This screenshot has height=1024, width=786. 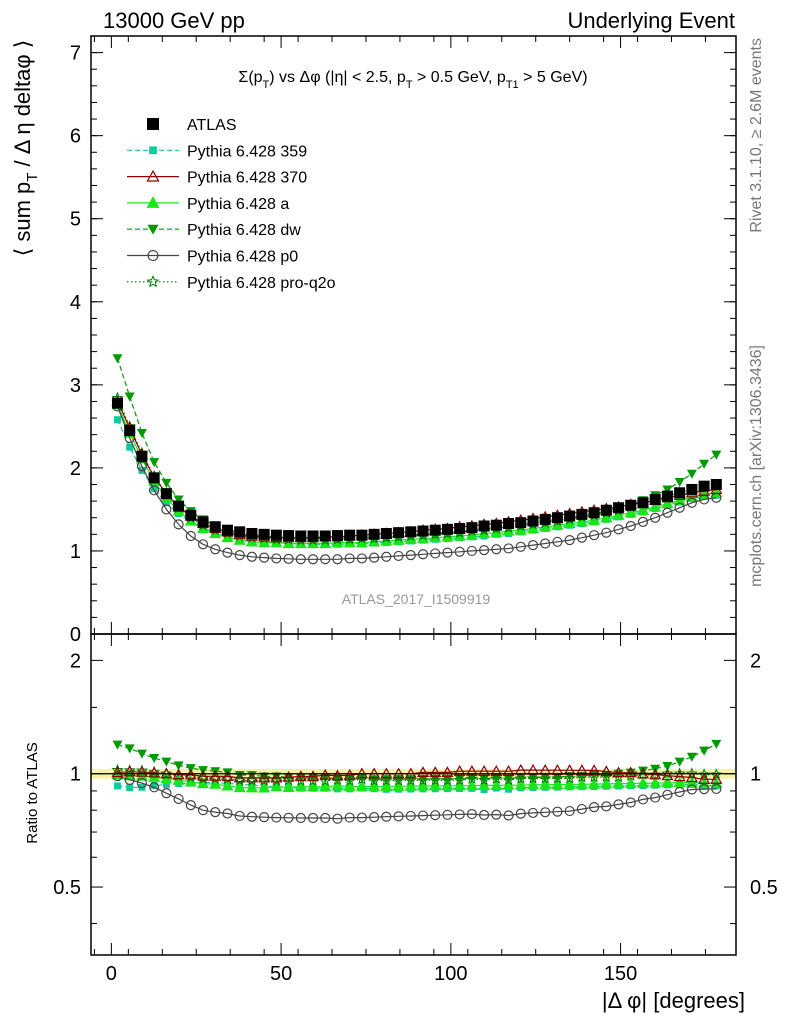 I want to click on legend-label: Pythia 6.428 370, so click(x=247, y=178).